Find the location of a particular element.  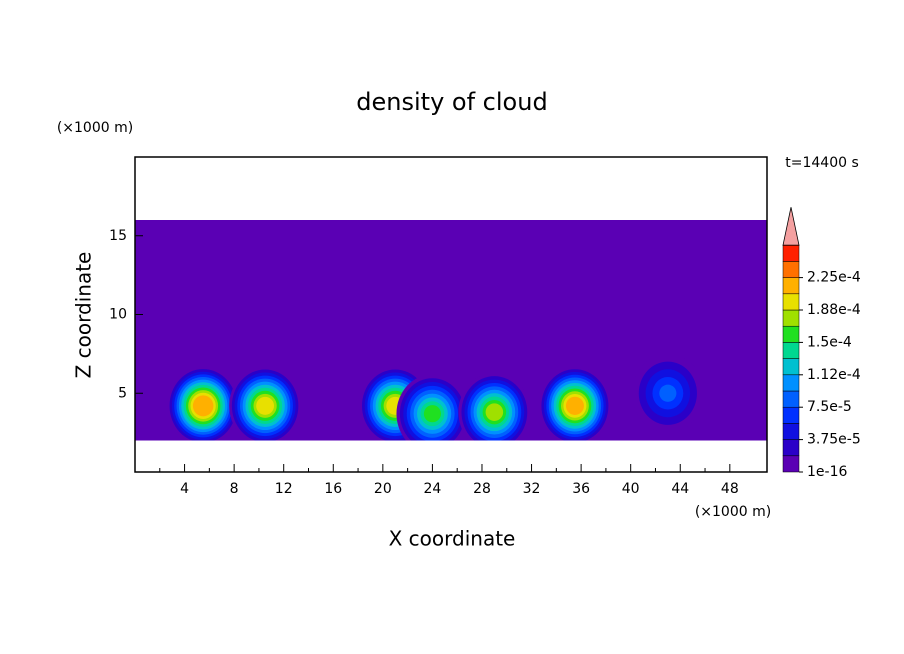

x-tick-label: 20 is located at coordinates (383, 489).